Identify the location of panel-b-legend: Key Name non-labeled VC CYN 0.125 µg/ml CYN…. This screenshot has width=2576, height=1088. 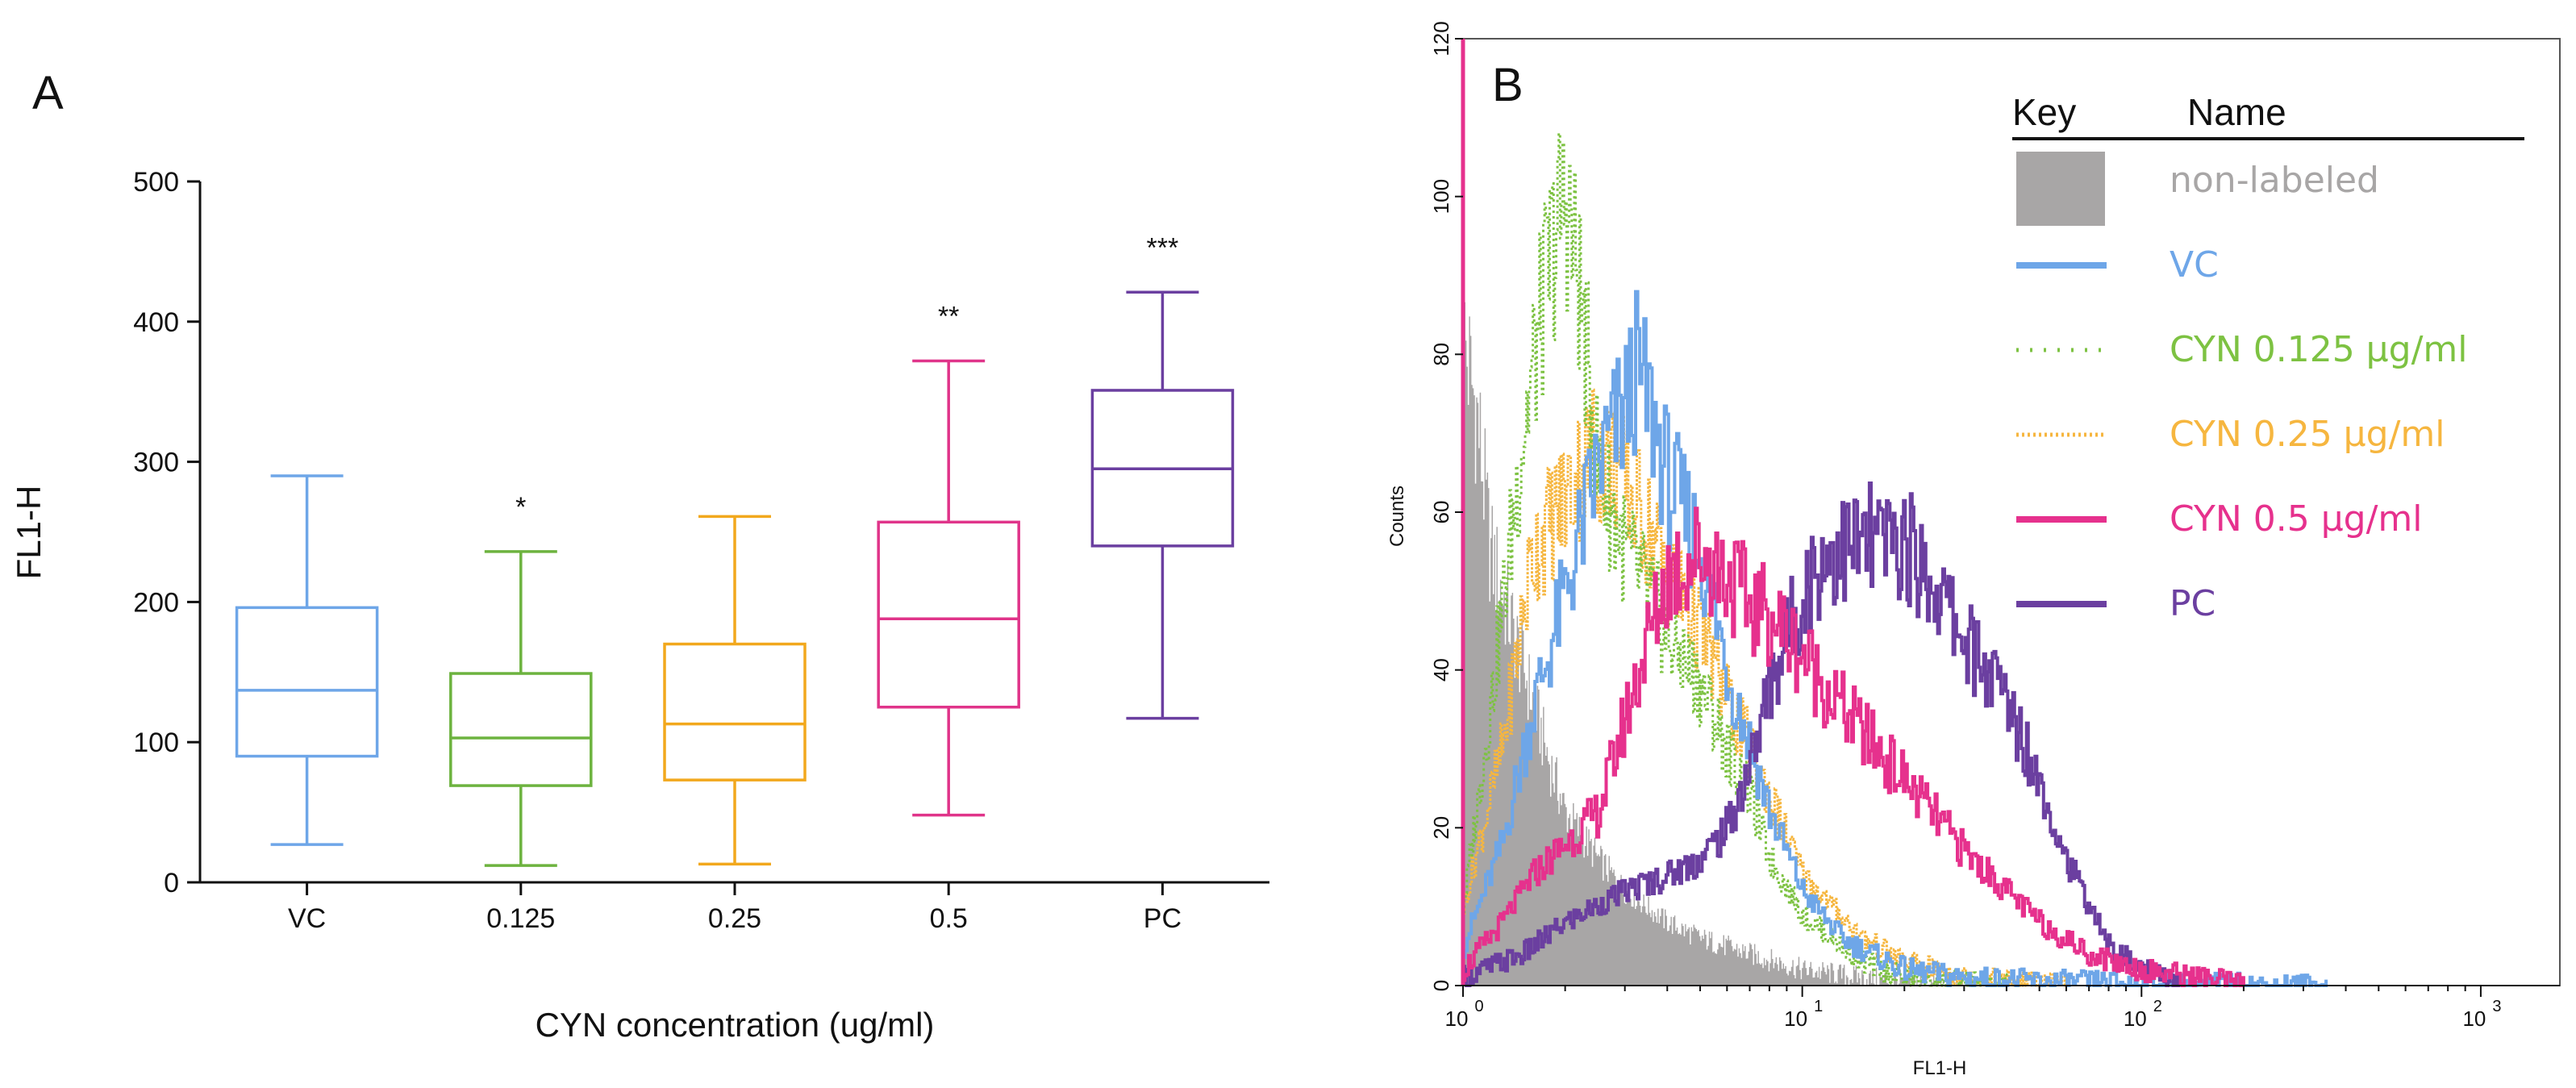
(2268, 358).